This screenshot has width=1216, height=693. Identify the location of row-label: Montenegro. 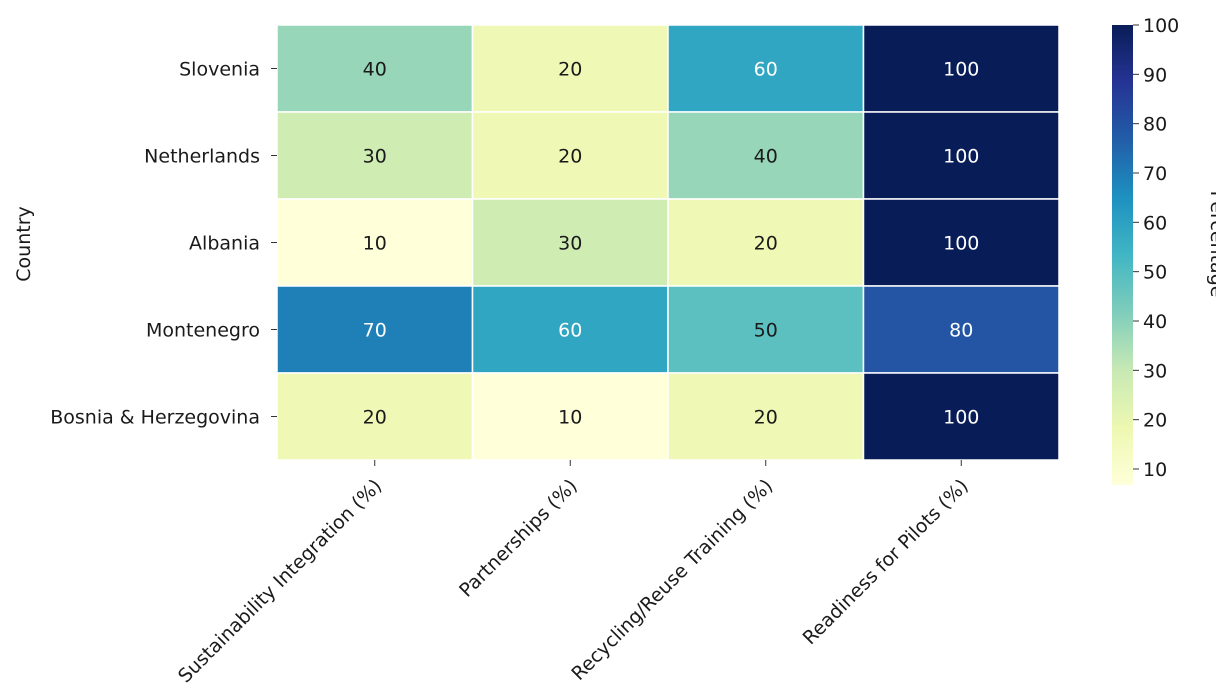
(203, 331).